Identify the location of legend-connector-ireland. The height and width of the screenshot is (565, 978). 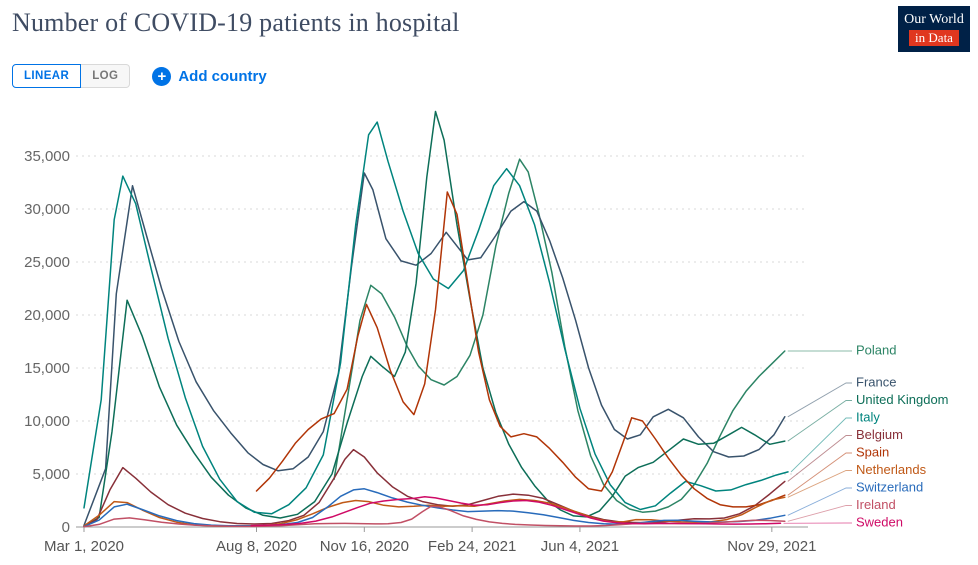
(819, 513).